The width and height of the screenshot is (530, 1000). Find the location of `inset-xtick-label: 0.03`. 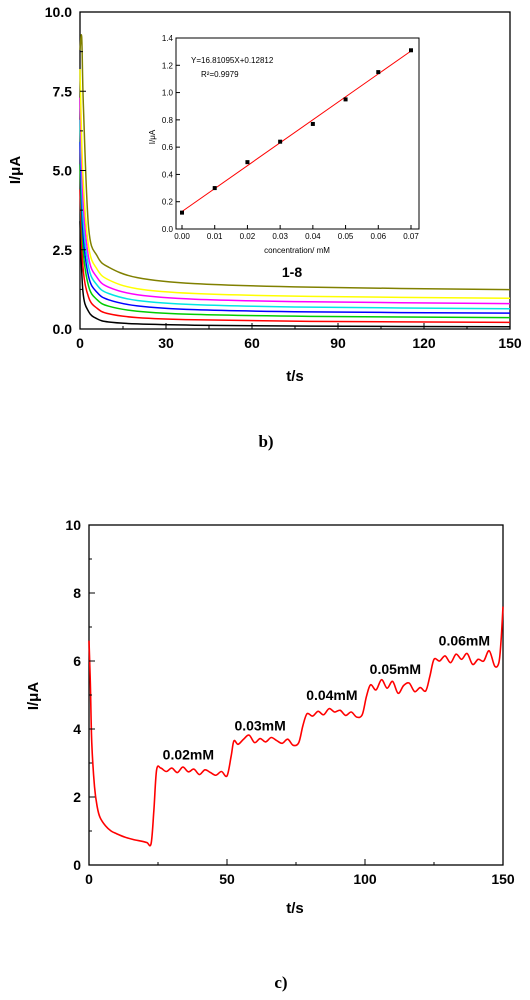

inset-xtick-label: 0.03 is located at coordinates (280, 236).